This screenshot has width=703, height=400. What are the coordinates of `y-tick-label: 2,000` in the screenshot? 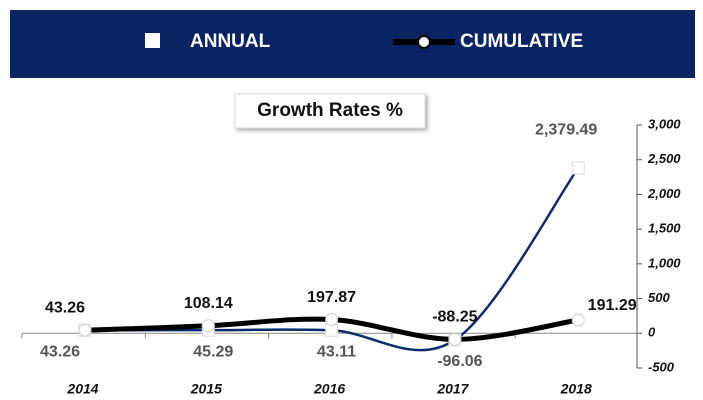 It's located at (664, 193).